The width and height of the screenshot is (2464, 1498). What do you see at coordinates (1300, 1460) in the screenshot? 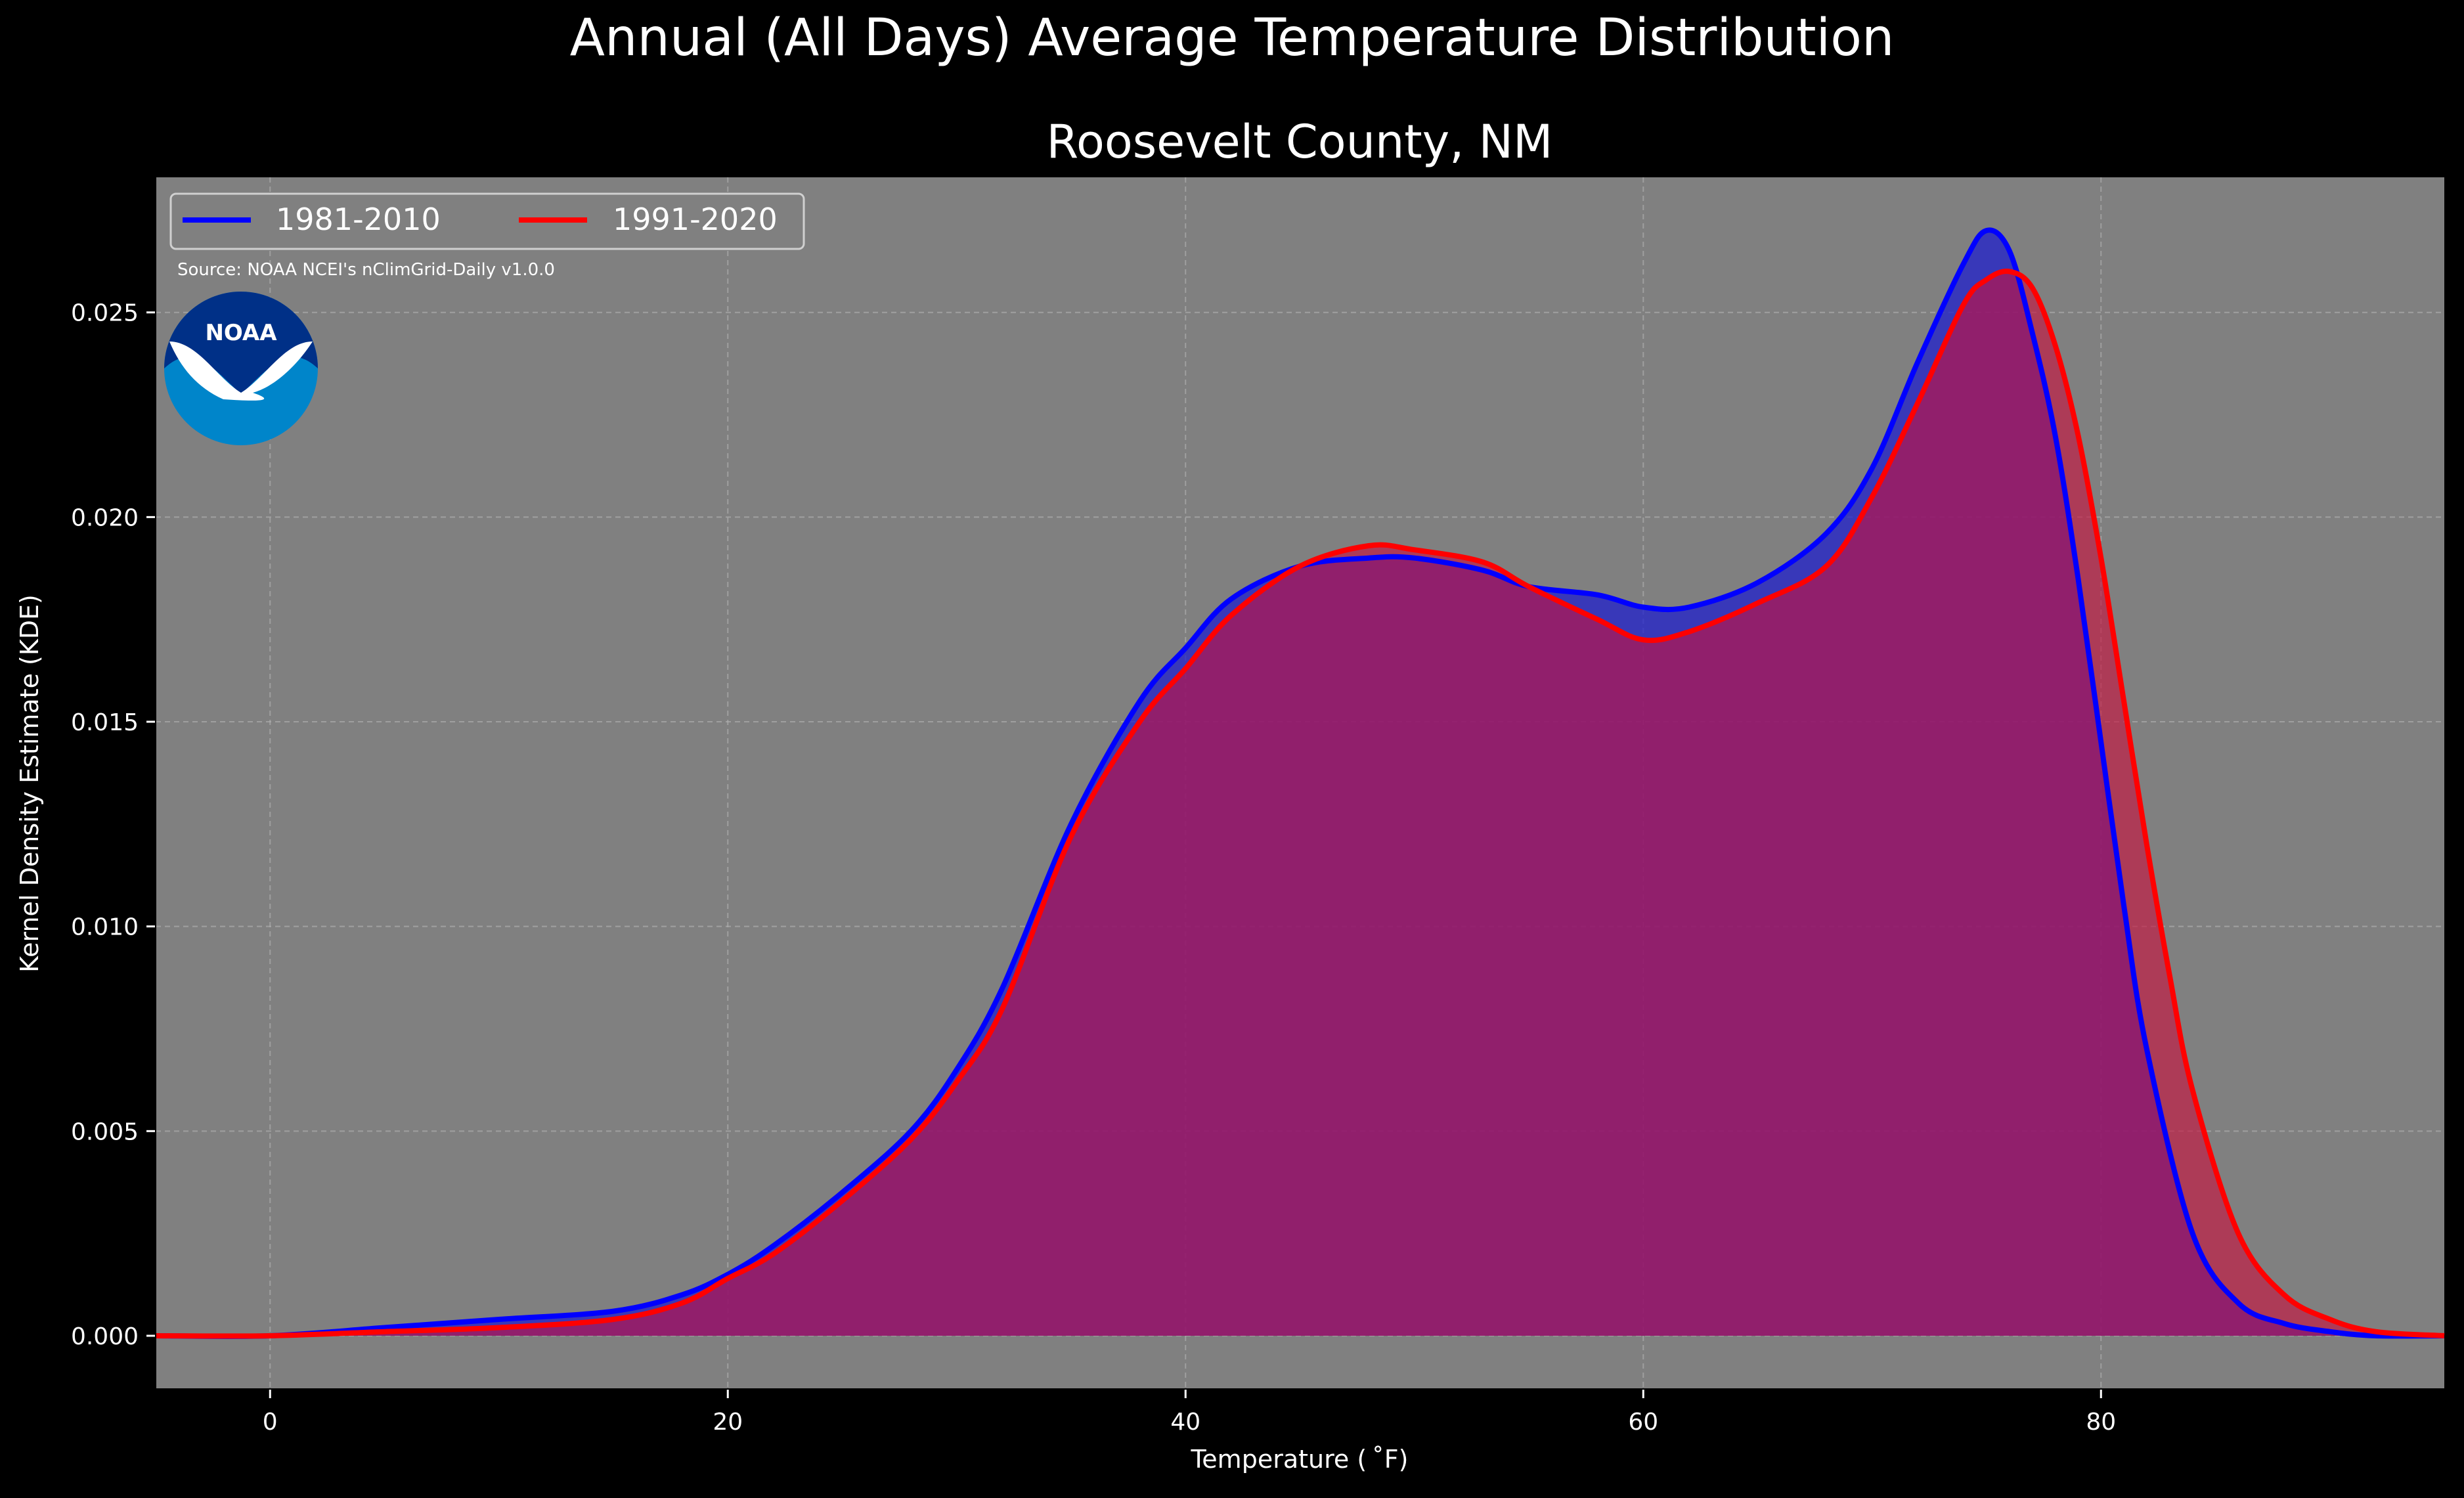
I see `x-axis-label: Temperature ( ˚F)` at bounding box center [1300, 1460].